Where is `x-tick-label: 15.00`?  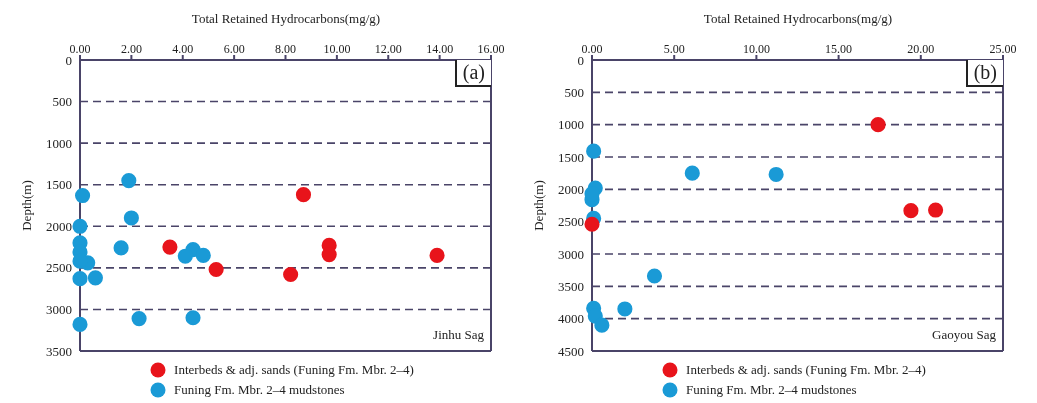
x-tick-label: 15.00 is located at coordinates (839, 49).